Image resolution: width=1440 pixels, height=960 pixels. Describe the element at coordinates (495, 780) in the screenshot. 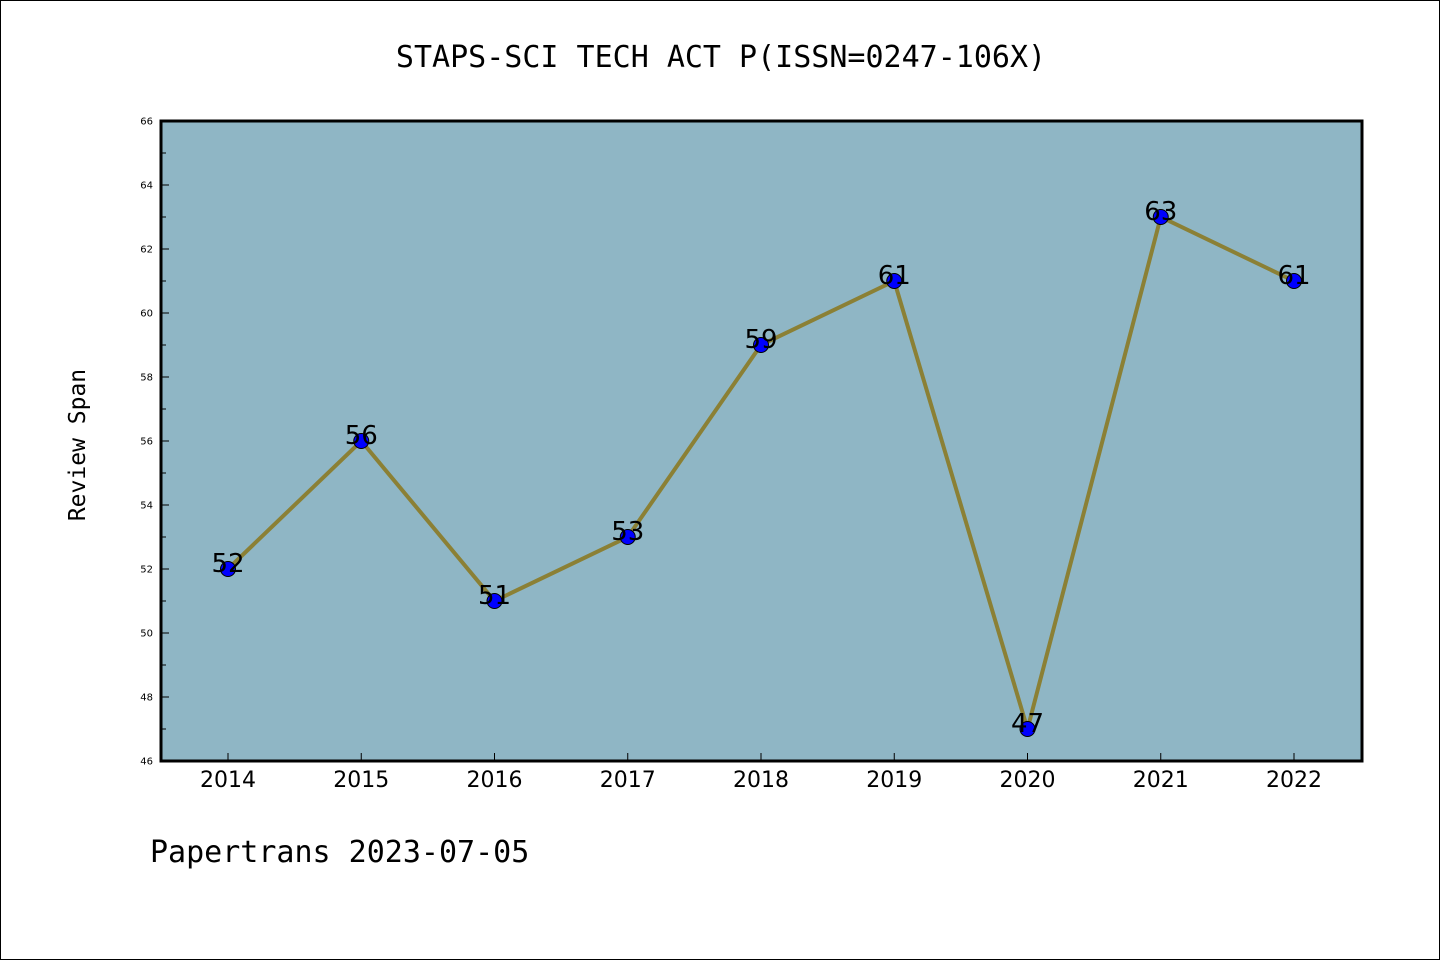

I see `x-tick-label: 2016` at that location.